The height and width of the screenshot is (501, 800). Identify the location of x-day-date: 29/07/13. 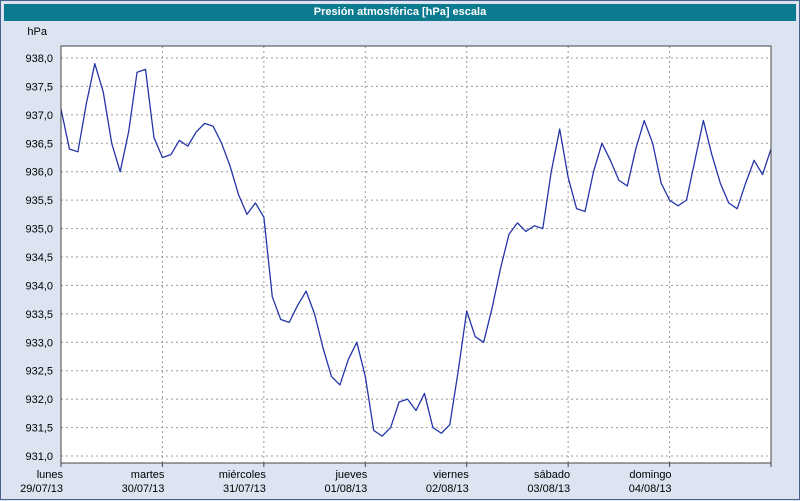
(41, 489).